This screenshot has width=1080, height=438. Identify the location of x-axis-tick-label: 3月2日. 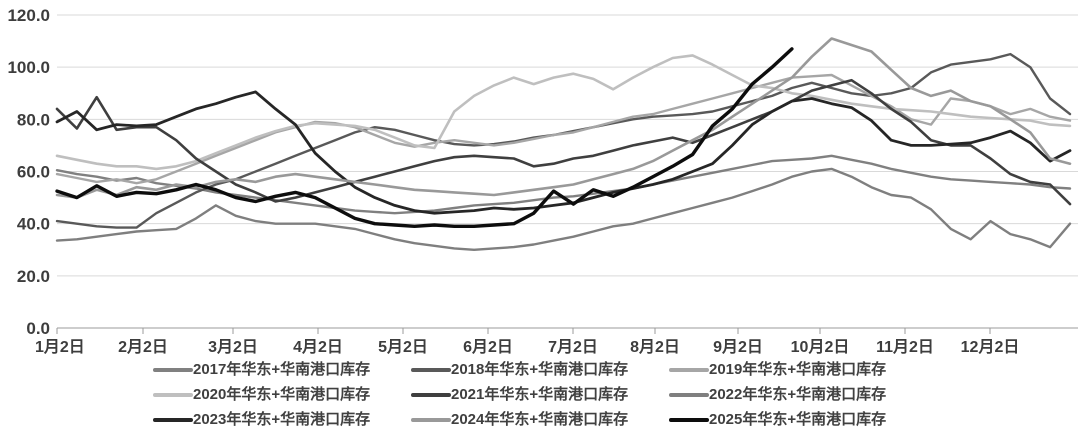
(233, 347).